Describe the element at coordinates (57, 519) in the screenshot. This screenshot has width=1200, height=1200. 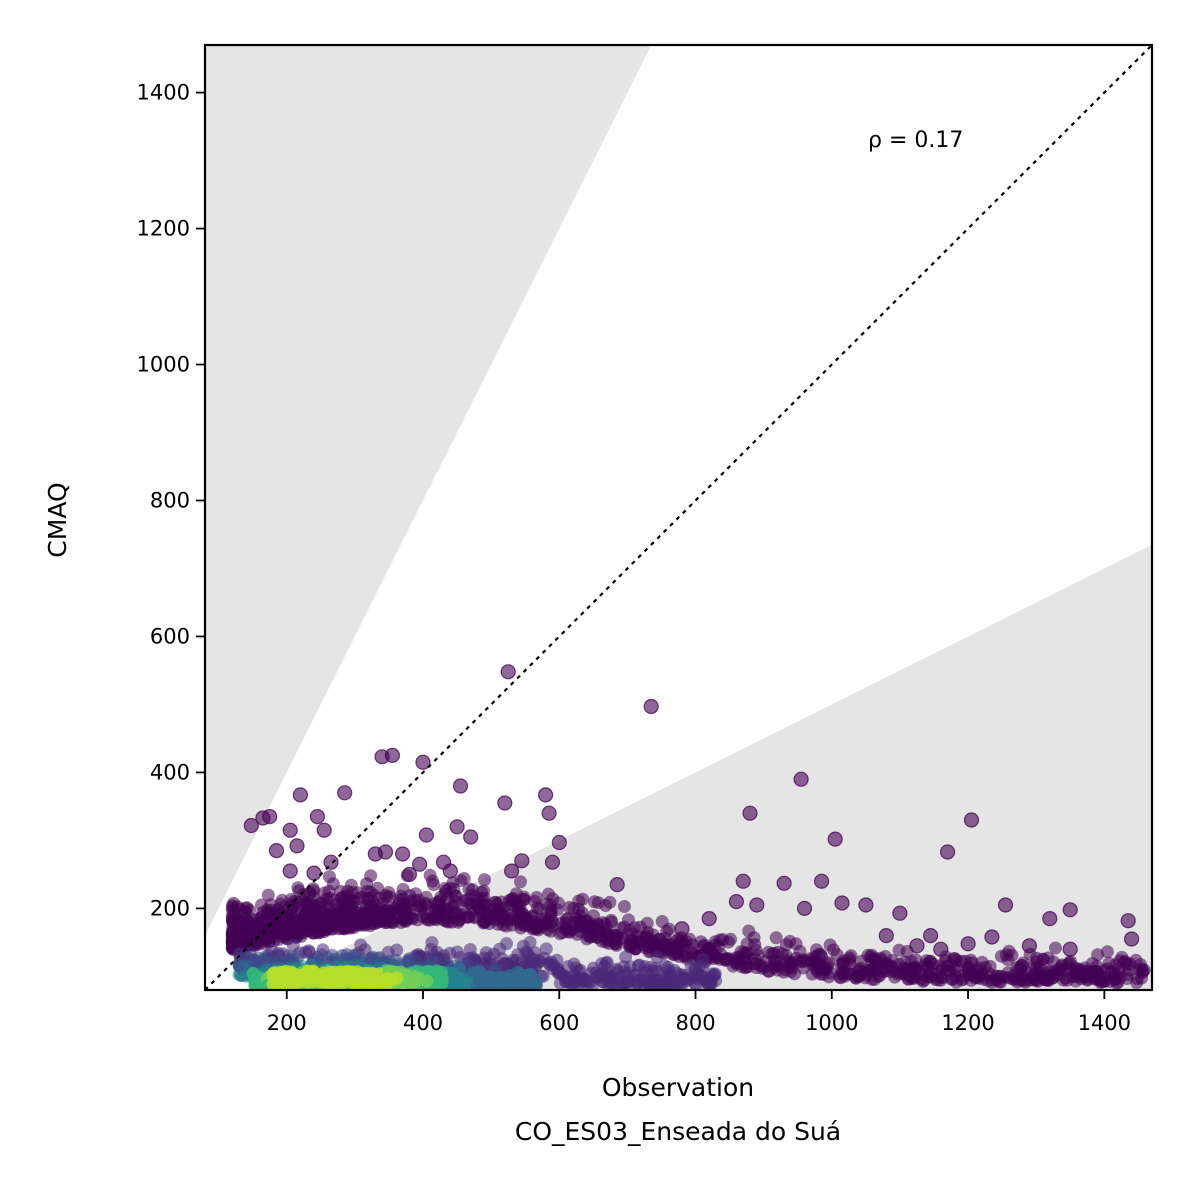
I see `y-axis-label: CMAQ` at that location.